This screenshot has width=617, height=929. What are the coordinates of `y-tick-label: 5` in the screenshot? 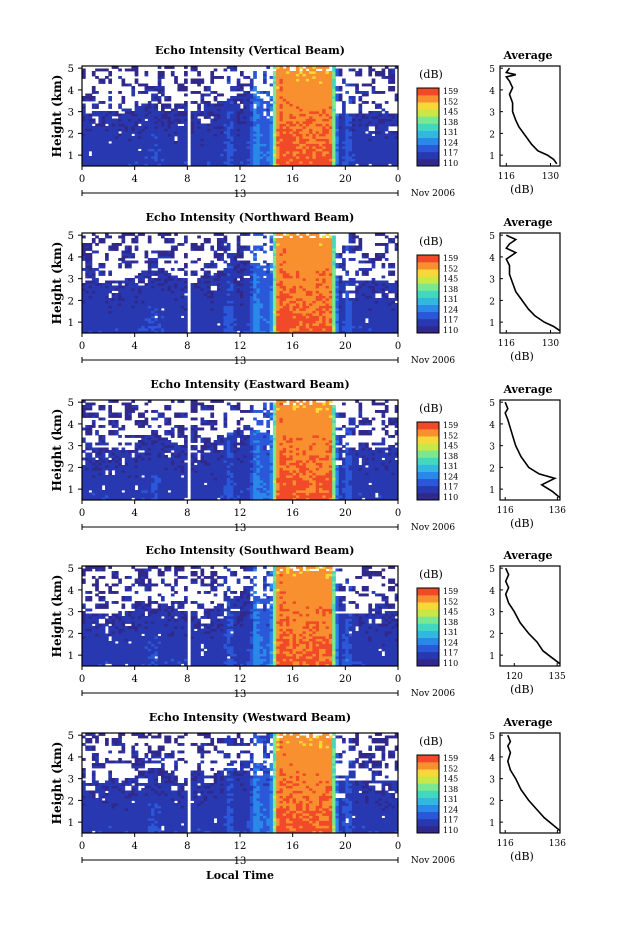 It's located at (71, 69).